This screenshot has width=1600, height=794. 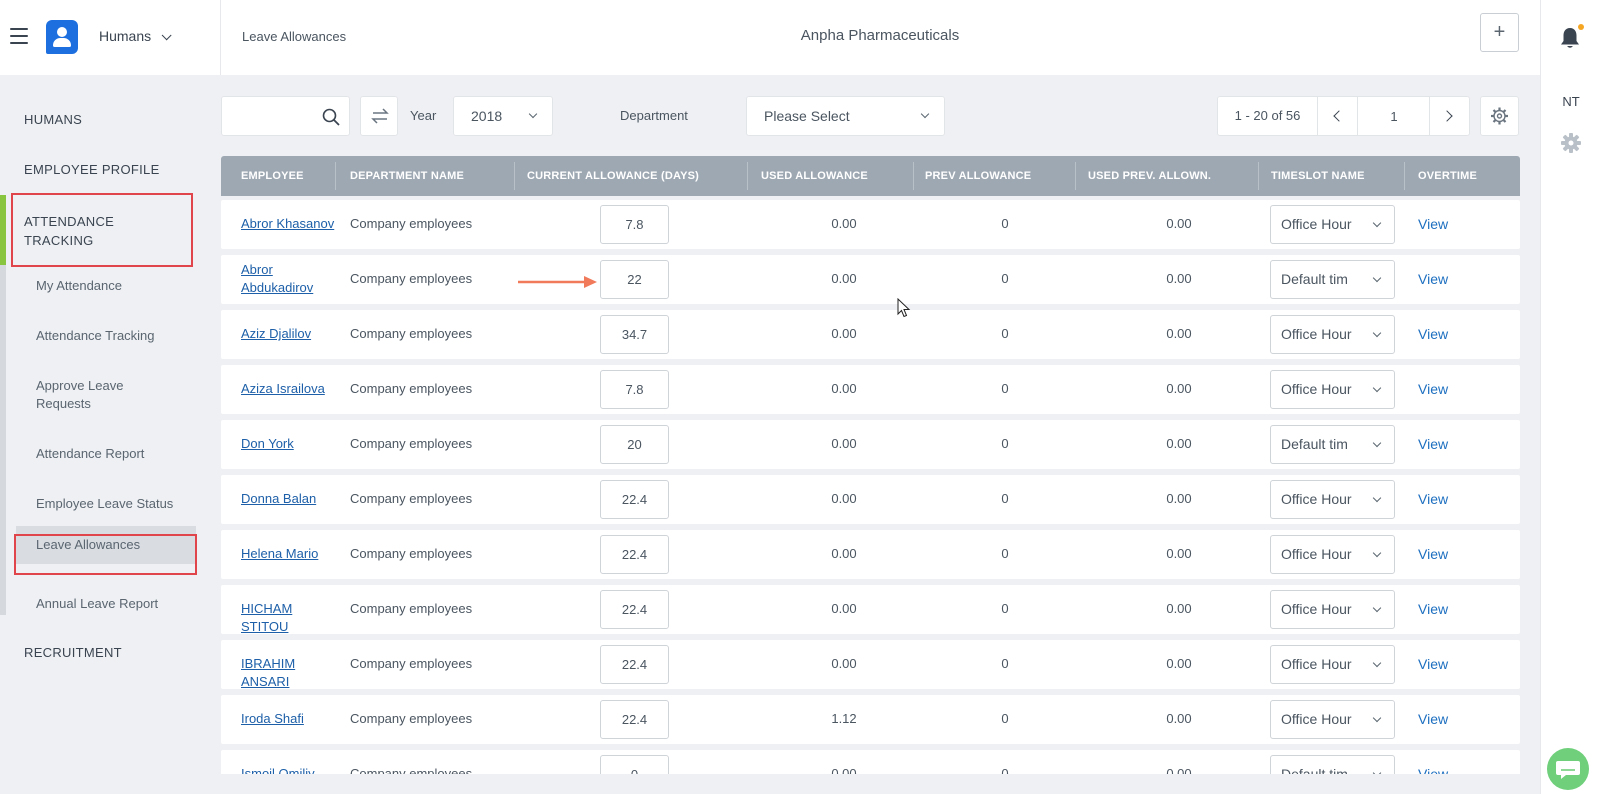 I want to click on next-page-button, so click(x=1449, y=116).